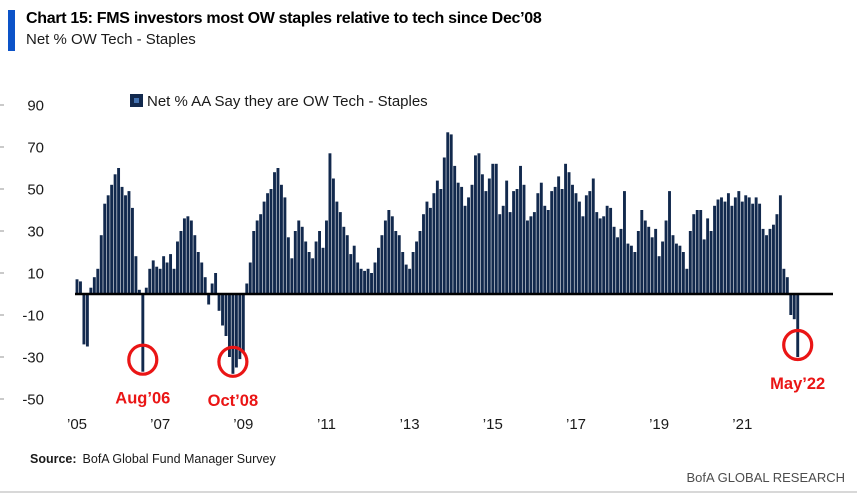 Image resolution: width=857 pixels, height=497 pixels. What do you see at coordinates (142, 399) in the screenshot?
I see `annotation-label: Aug’06` at bounding box center [142, 399].